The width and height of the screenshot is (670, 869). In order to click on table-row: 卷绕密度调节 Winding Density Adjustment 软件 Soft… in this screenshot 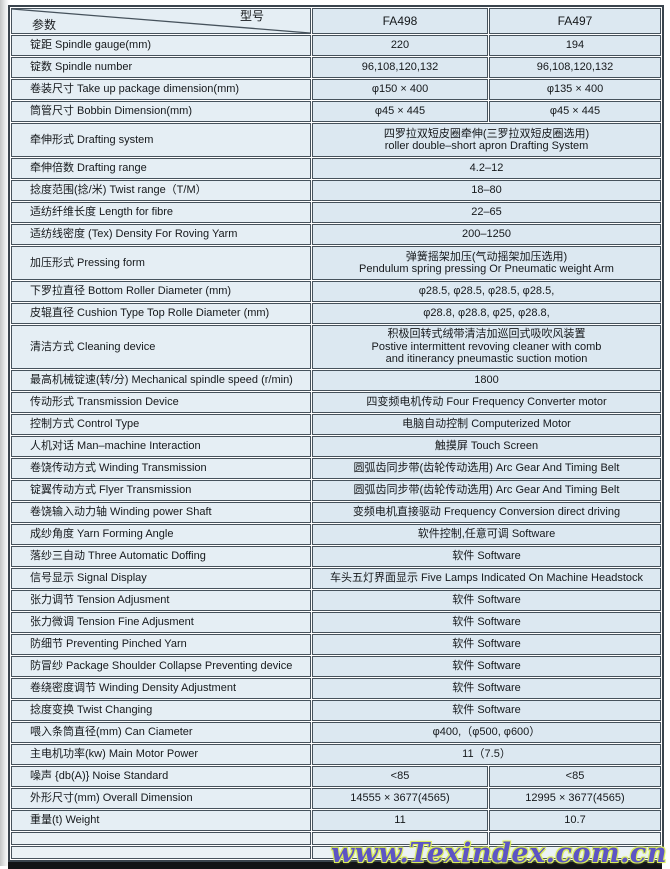, I will do `click(336, 688)`.